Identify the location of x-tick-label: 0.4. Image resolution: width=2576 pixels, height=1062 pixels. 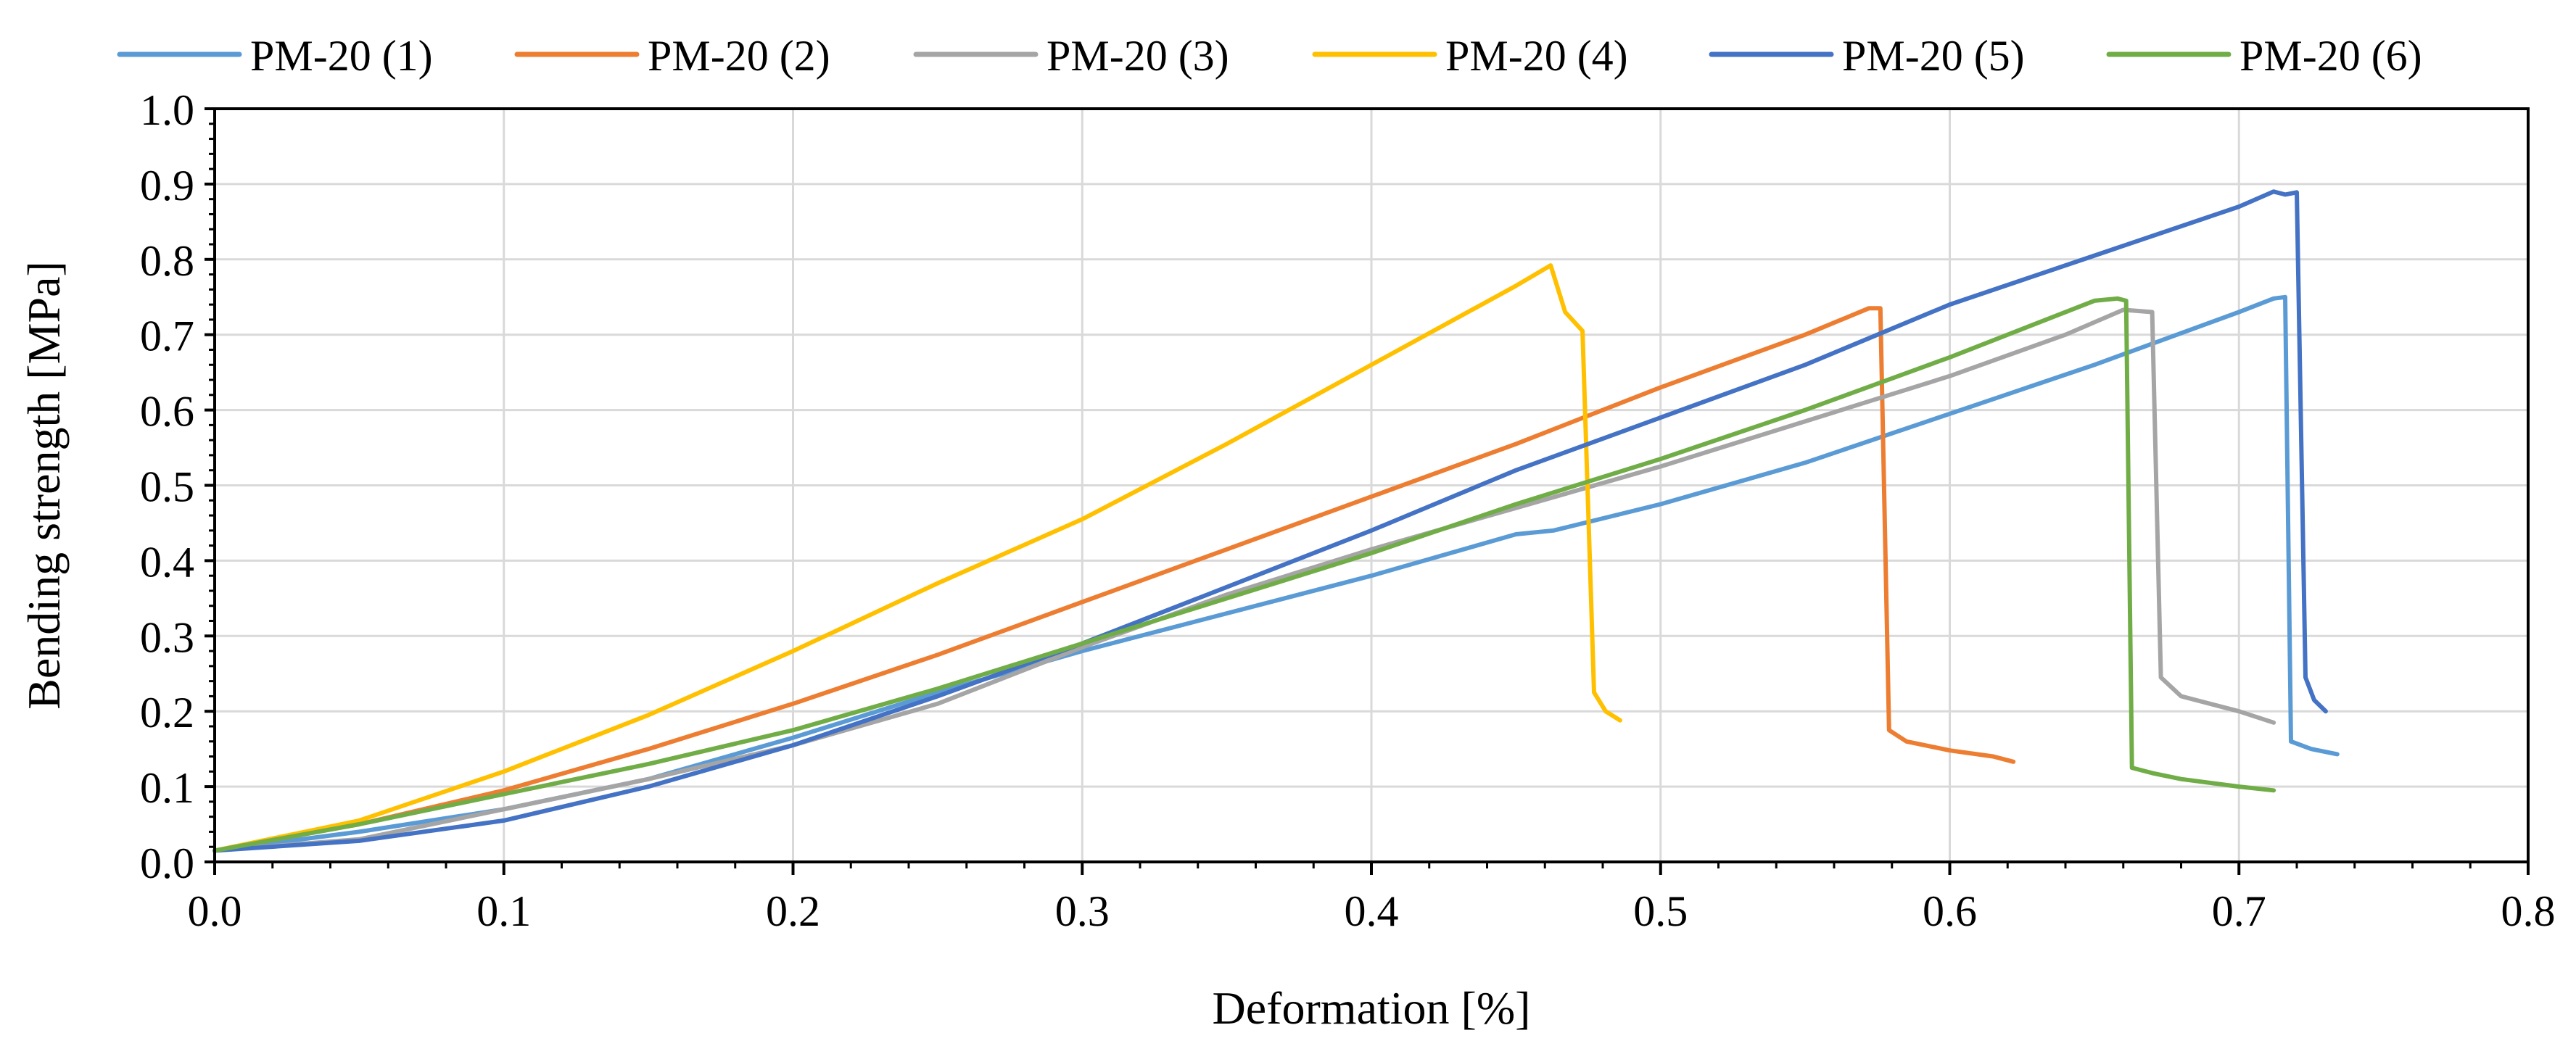
(1372, 911).